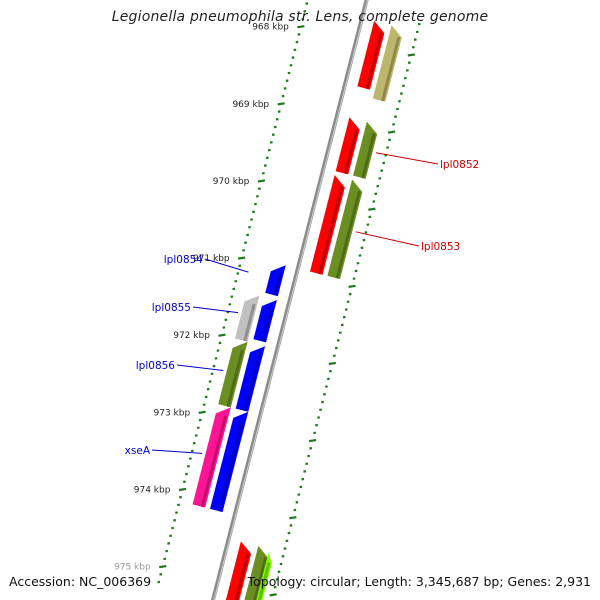 The height and width of the screenshot is (600, 600). What do you see at coordinates (270, 28) in the screenshot?
I see `ruler-label: 968 kbp` at bounding box center [270, 28].